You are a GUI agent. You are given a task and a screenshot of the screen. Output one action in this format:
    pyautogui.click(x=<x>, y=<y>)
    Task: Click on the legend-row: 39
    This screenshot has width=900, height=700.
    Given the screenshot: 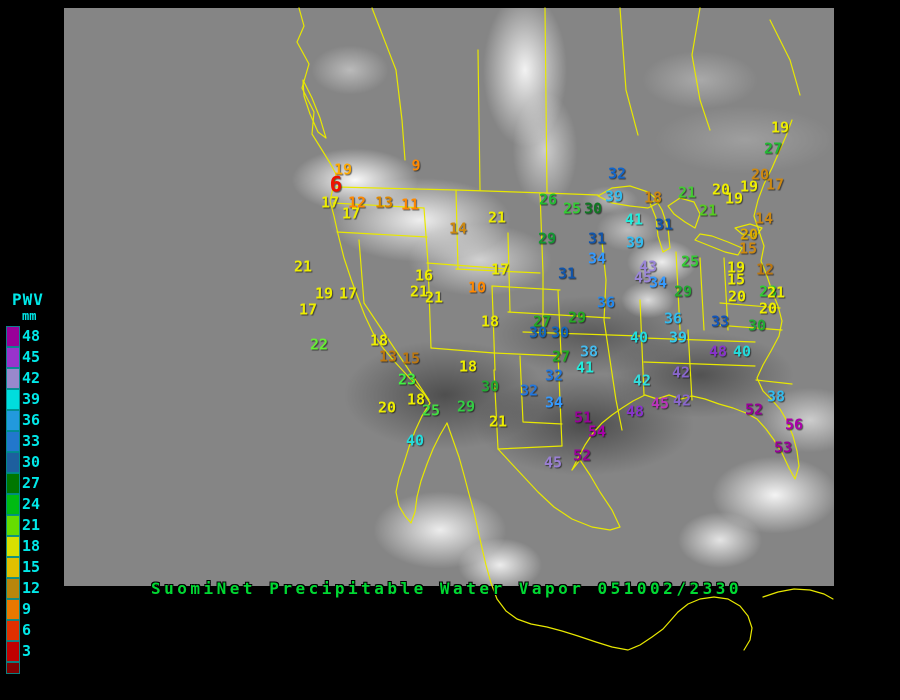 What is the action you would take?
    pyautogui.click(x=33, y=399)
    